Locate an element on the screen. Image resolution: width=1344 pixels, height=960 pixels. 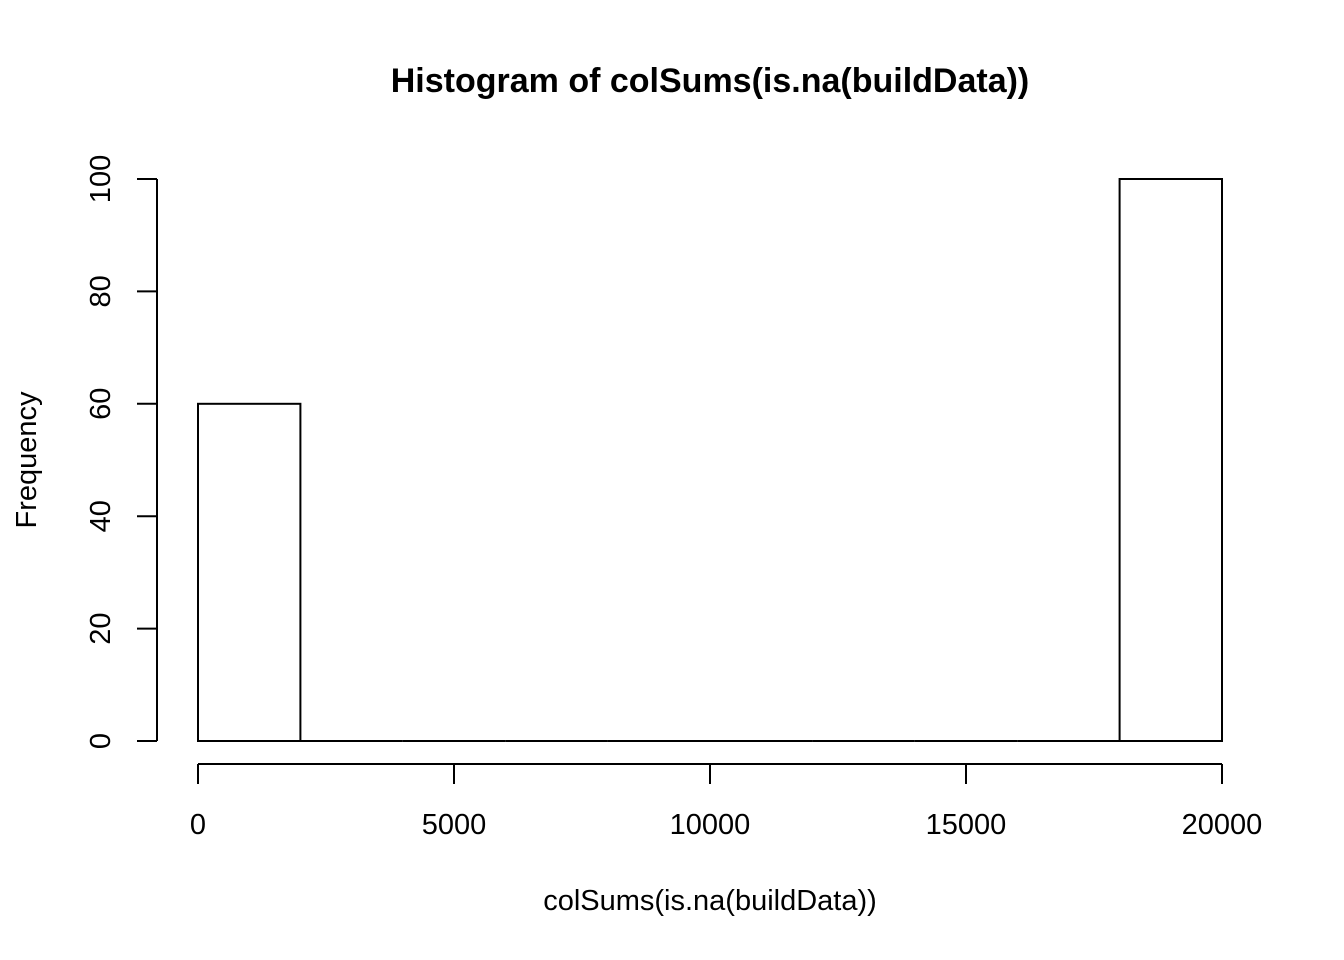
y-axis: 0 20 40 60 80 100 is located at coordinates (121, 452).